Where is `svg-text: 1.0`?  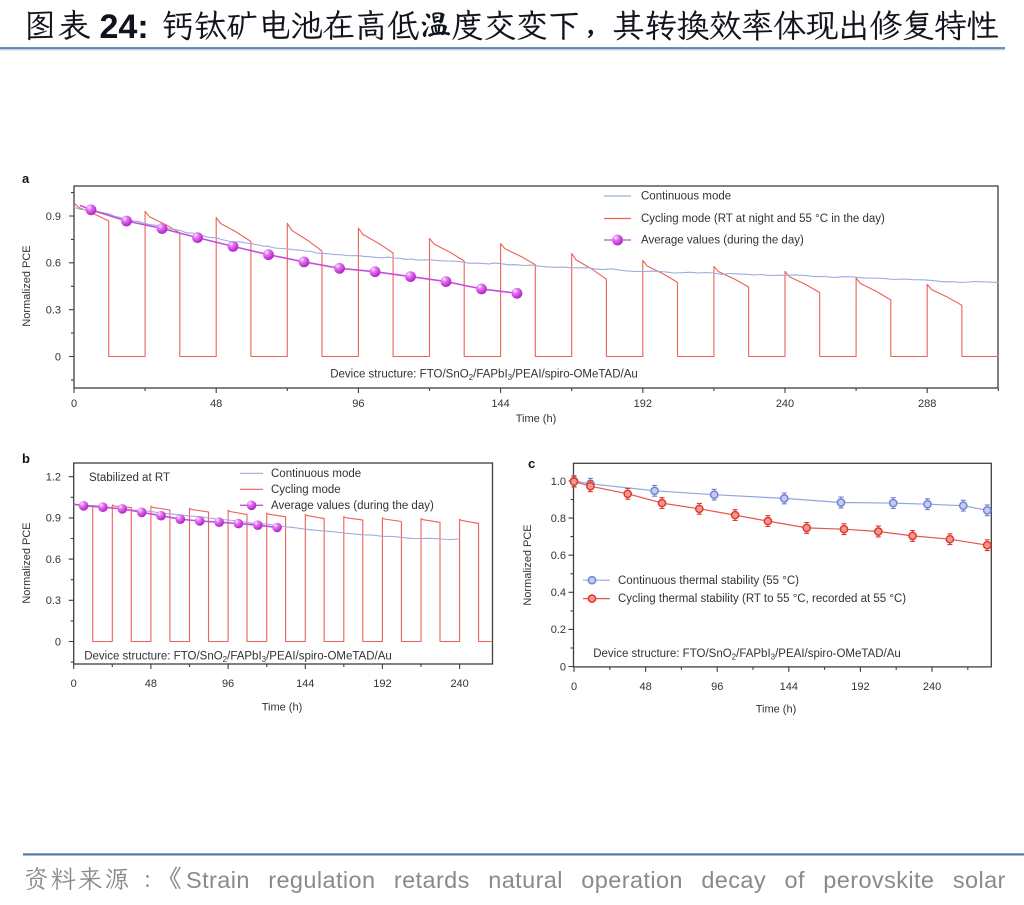 svg-text: 1.0 is located at coordinates (558, 482).